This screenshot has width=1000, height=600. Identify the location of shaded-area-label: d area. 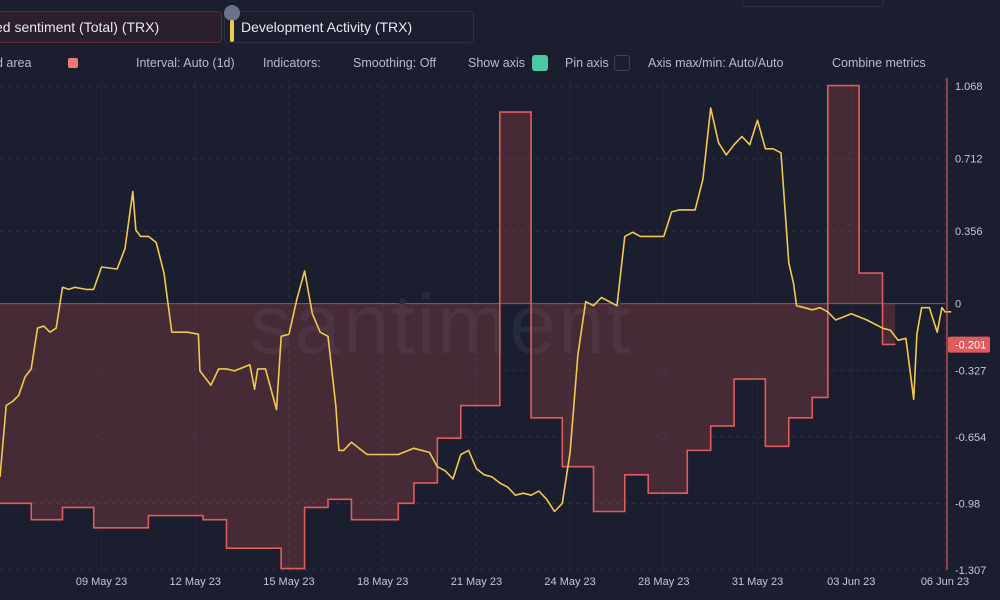
(16, 63).